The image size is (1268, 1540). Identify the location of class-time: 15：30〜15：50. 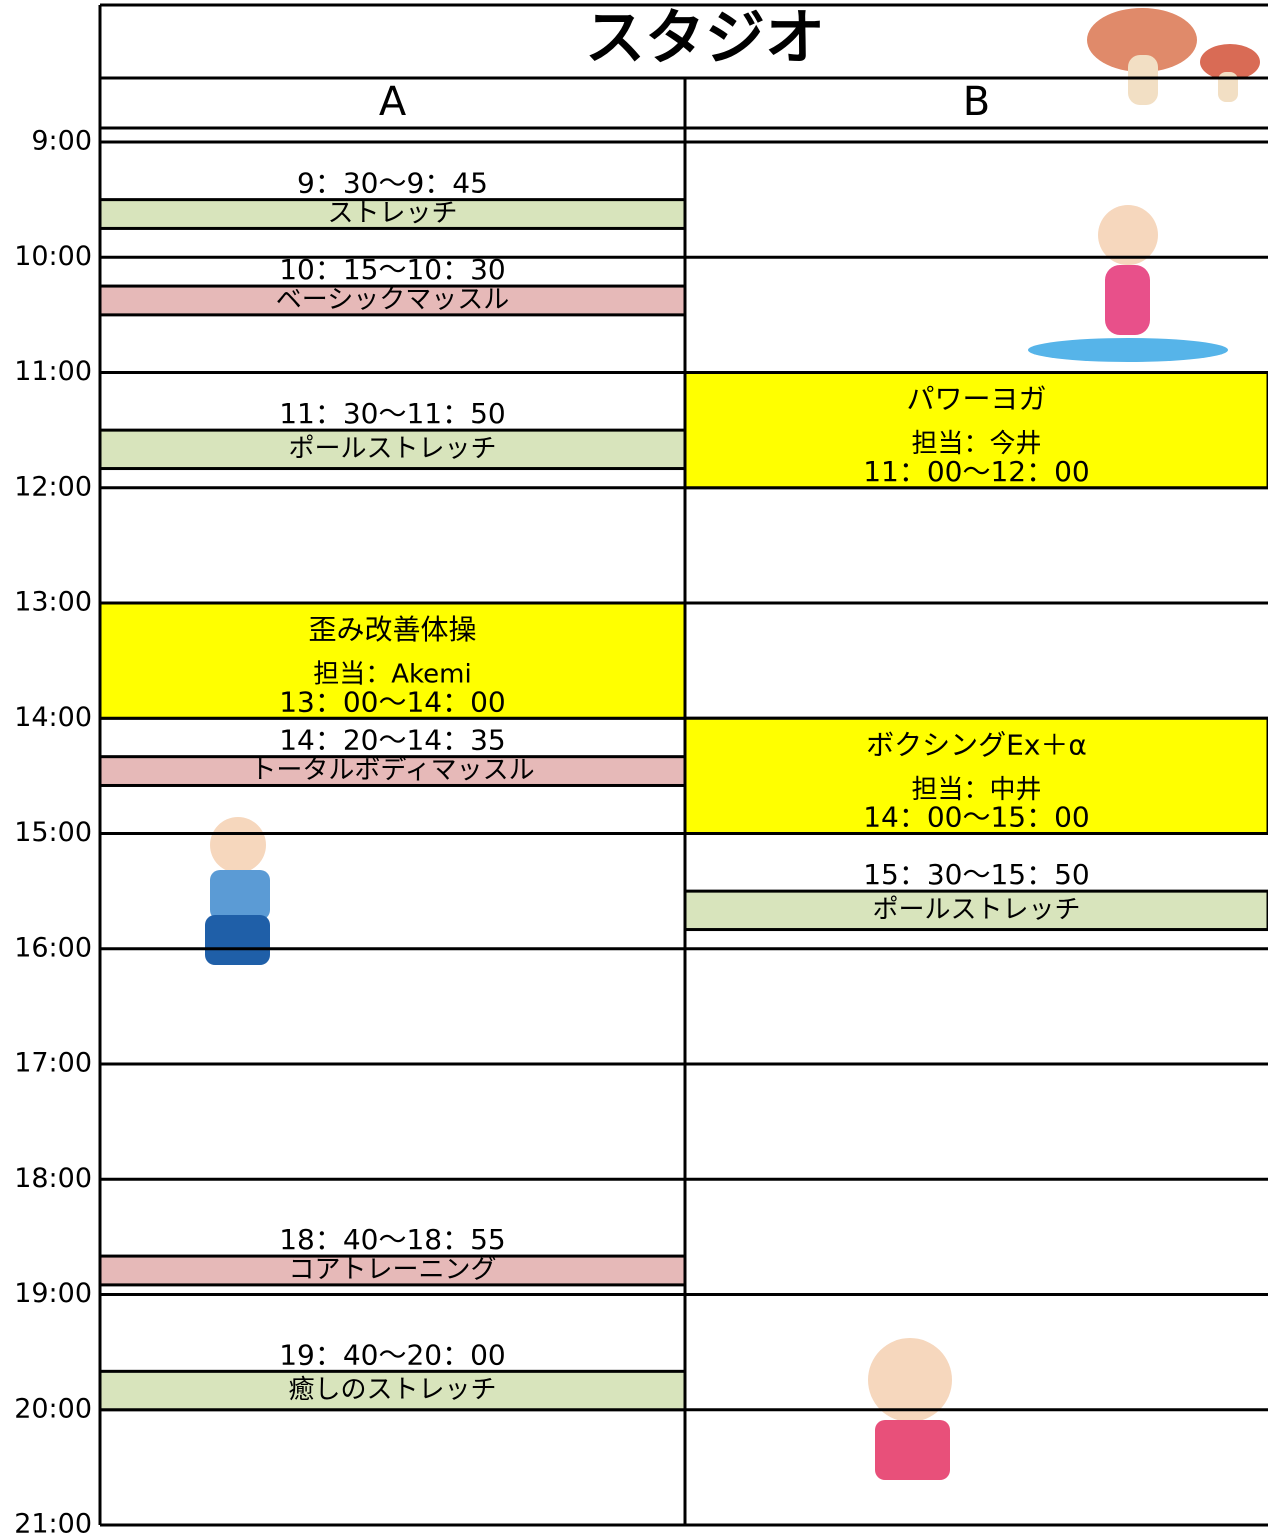
(976, 874).